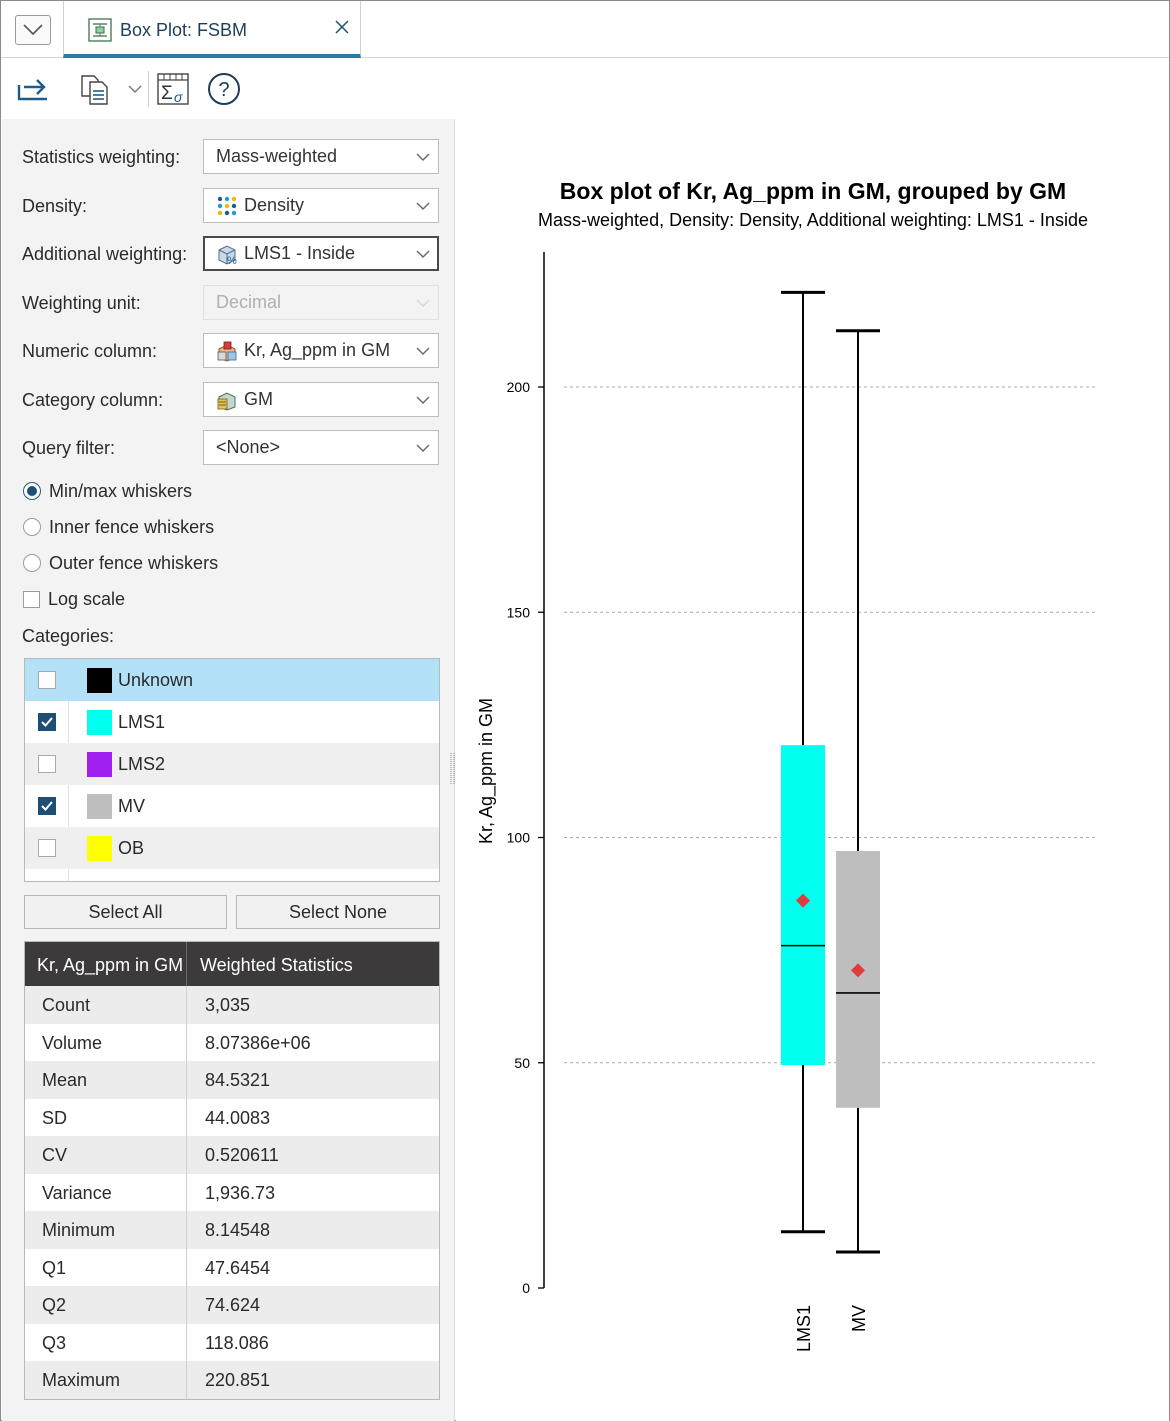 This screenshot has height=1421, width=1170. What do you see at coordinates (321, 447) in the screenshot?
I see `query-filter-dropdown: <None>` at bounding box center [321, 447].